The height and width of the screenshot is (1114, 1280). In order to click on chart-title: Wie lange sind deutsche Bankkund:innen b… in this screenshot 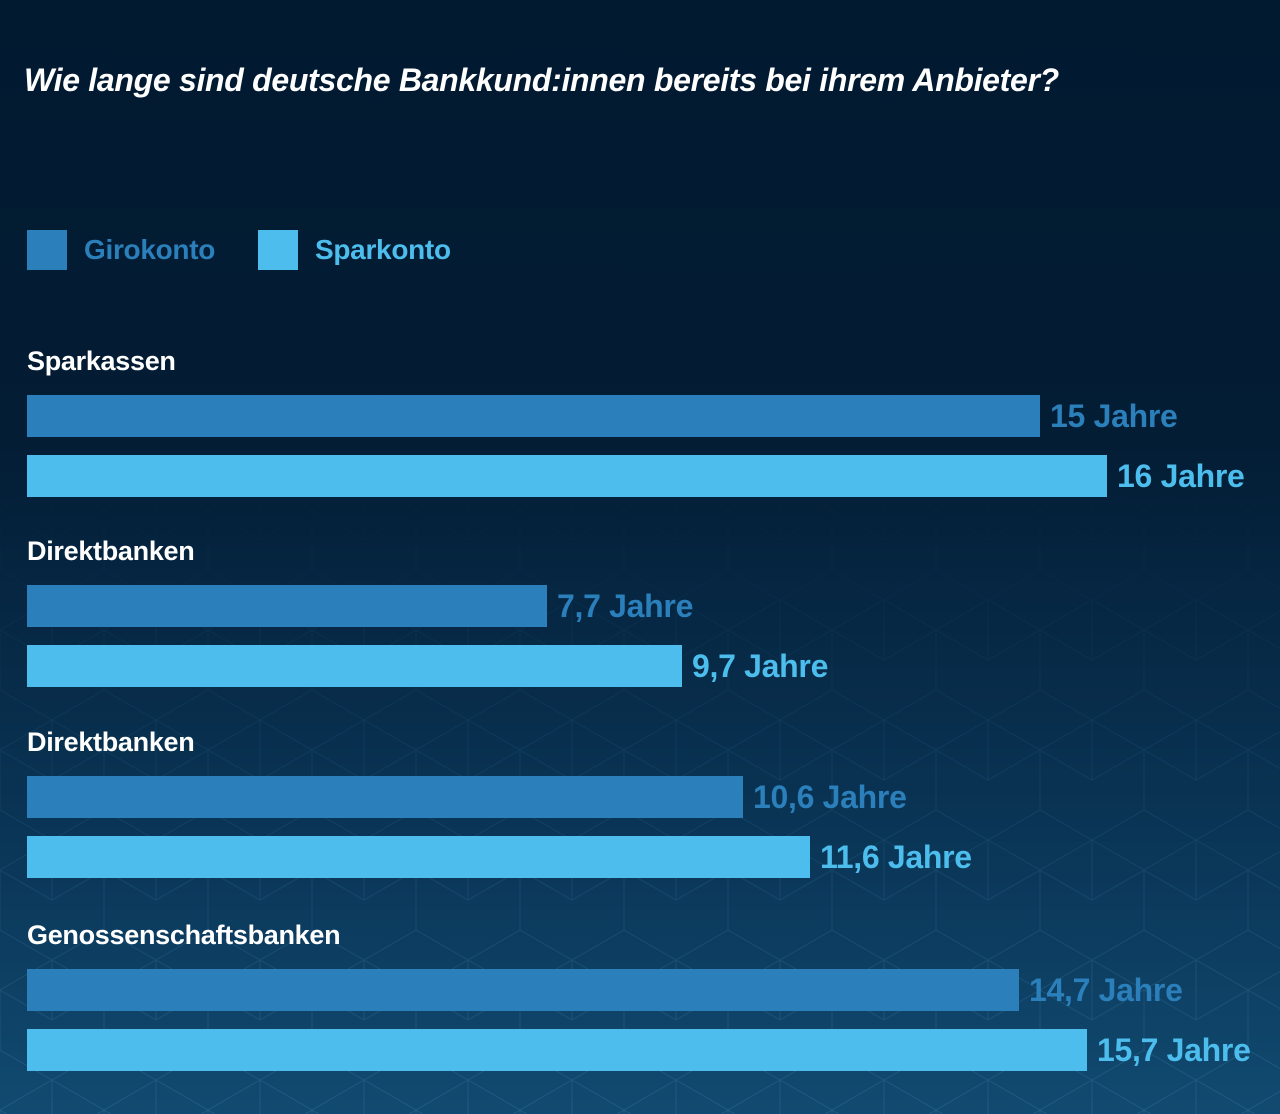, I will do `click(541, 80)`.